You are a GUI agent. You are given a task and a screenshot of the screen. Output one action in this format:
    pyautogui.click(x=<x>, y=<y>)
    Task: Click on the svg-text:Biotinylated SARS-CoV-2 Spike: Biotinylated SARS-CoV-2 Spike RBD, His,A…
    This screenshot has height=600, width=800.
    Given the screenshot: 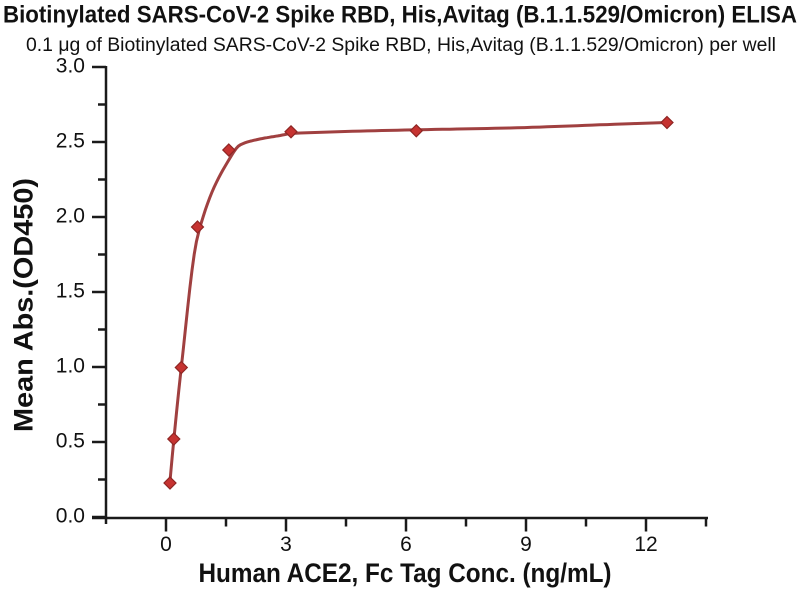 What is the action you would take?
    pyautogui.click(x=400, y=15)
    